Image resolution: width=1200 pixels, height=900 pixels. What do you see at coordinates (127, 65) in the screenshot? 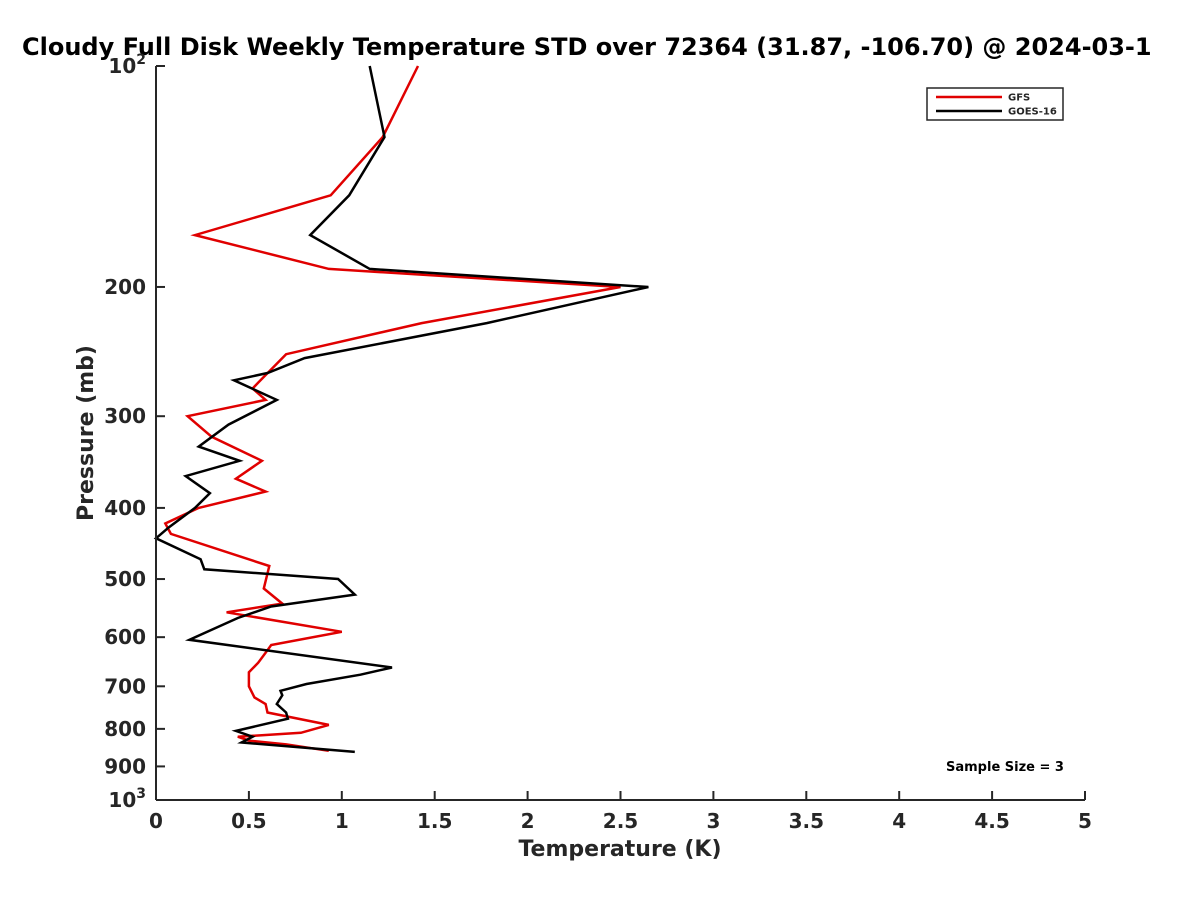
I see `y-tick-label: 10²` at bounding box center [127, 65].